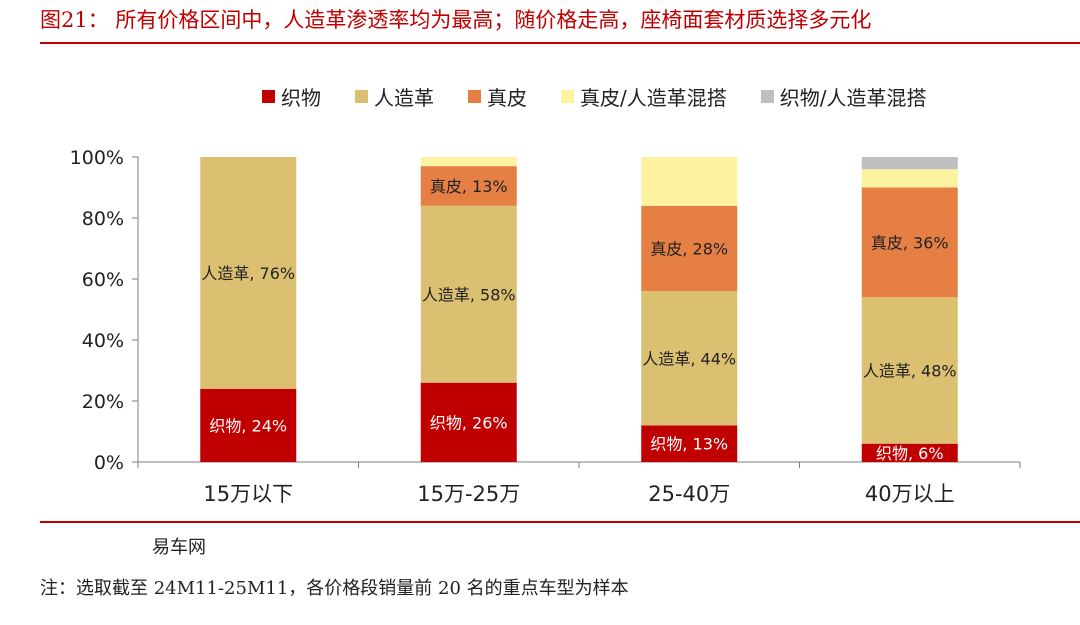  I want to click on legend-label: 织物/人造革混搭, so click(853, 98).